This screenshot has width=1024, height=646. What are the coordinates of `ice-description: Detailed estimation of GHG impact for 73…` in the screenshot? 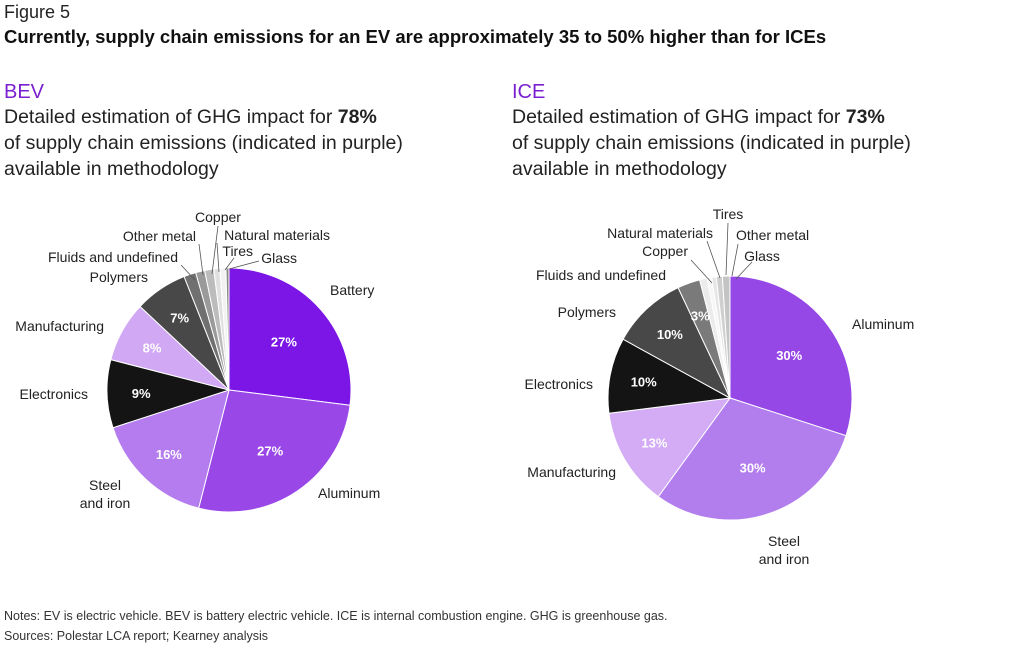 It's located at (762, 143).